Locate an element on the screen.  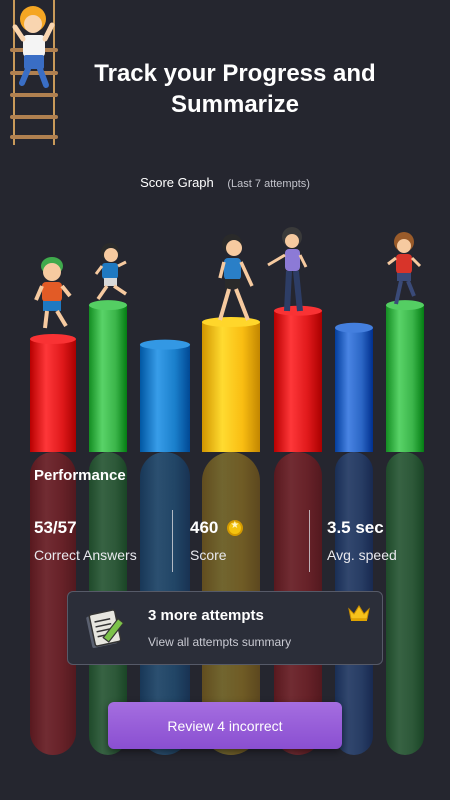
attempts-title: 3 more attempts is located at coordinates (206, 615).